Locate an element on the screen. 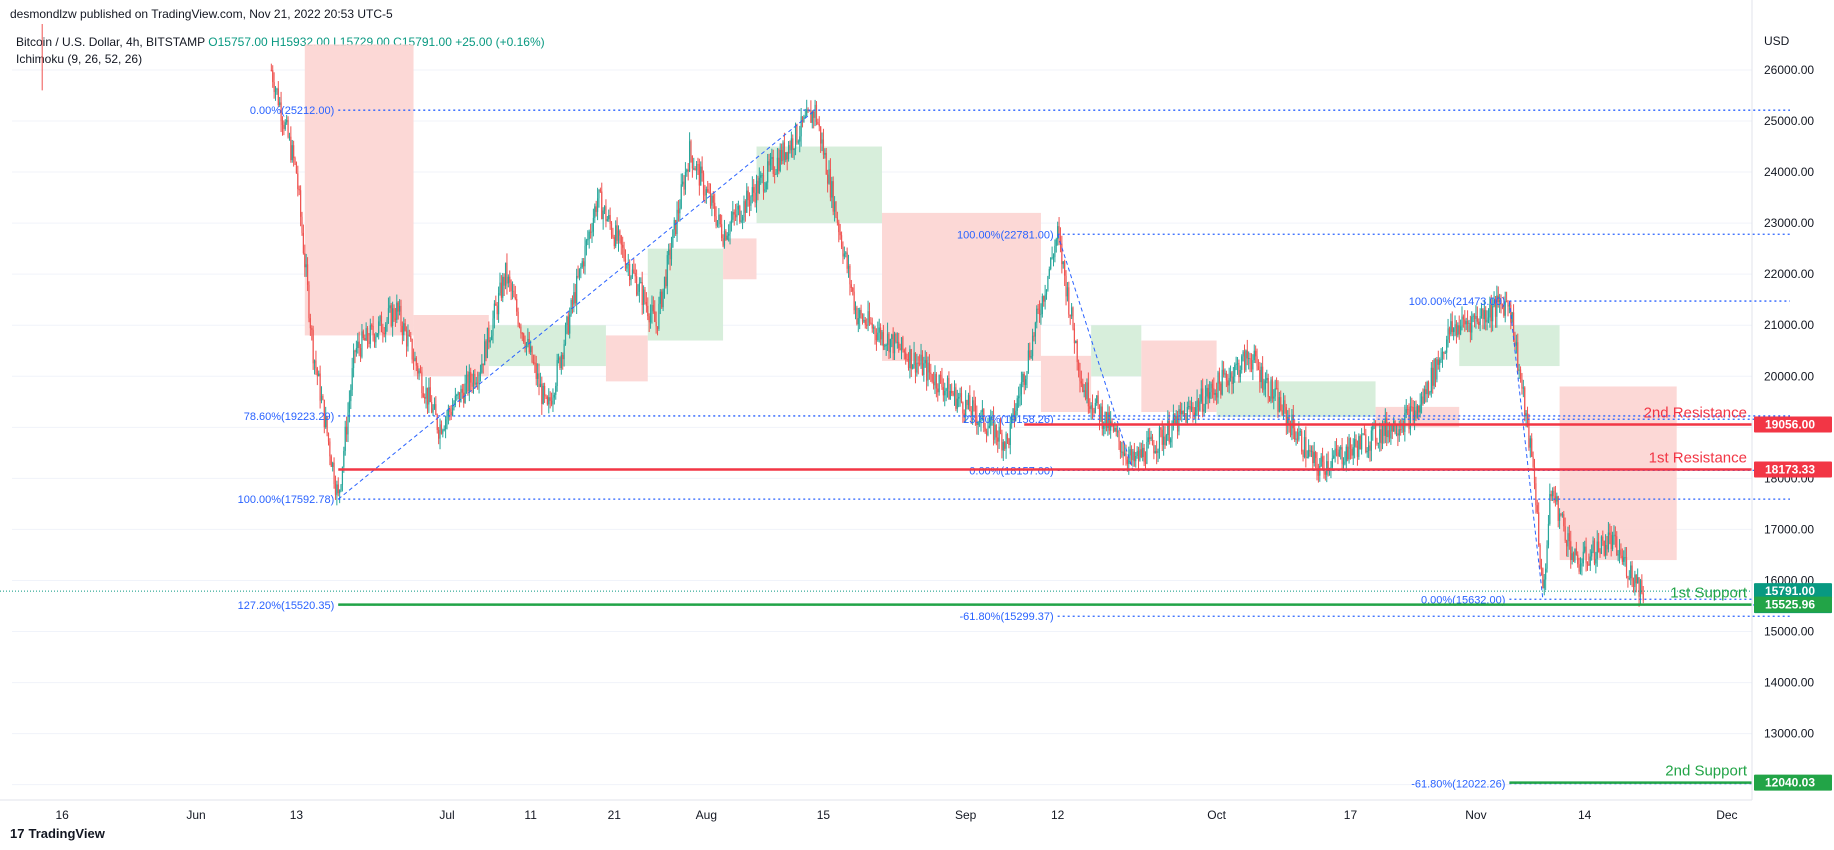 The image size is (1834, 850). fib-level-label: 0.00%(18157.00) is located at coordinates (1011, 471).